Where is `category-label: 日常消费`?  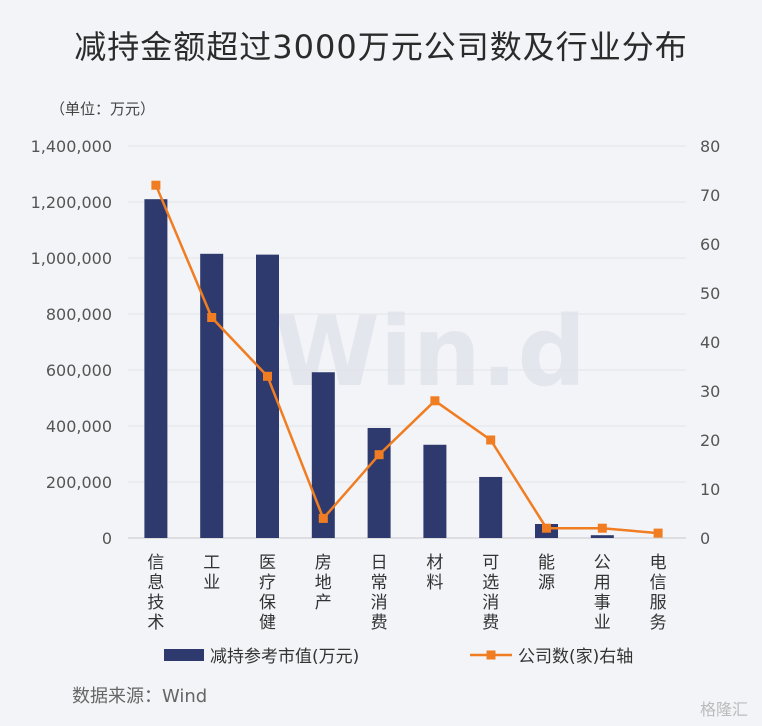 category-label: 日常消费 is located at coordinates (379, 593).